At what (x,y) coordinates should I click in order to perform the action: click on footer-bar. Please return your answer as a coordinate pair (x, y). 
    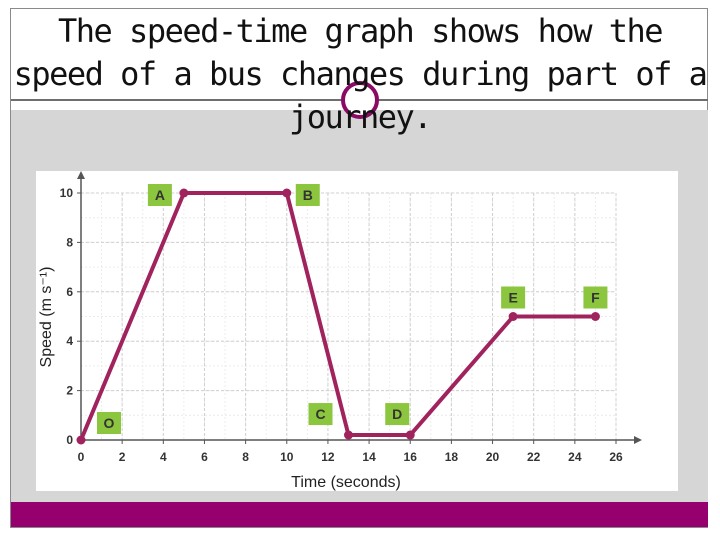
    Looking at the image, I should click on (359, 514).